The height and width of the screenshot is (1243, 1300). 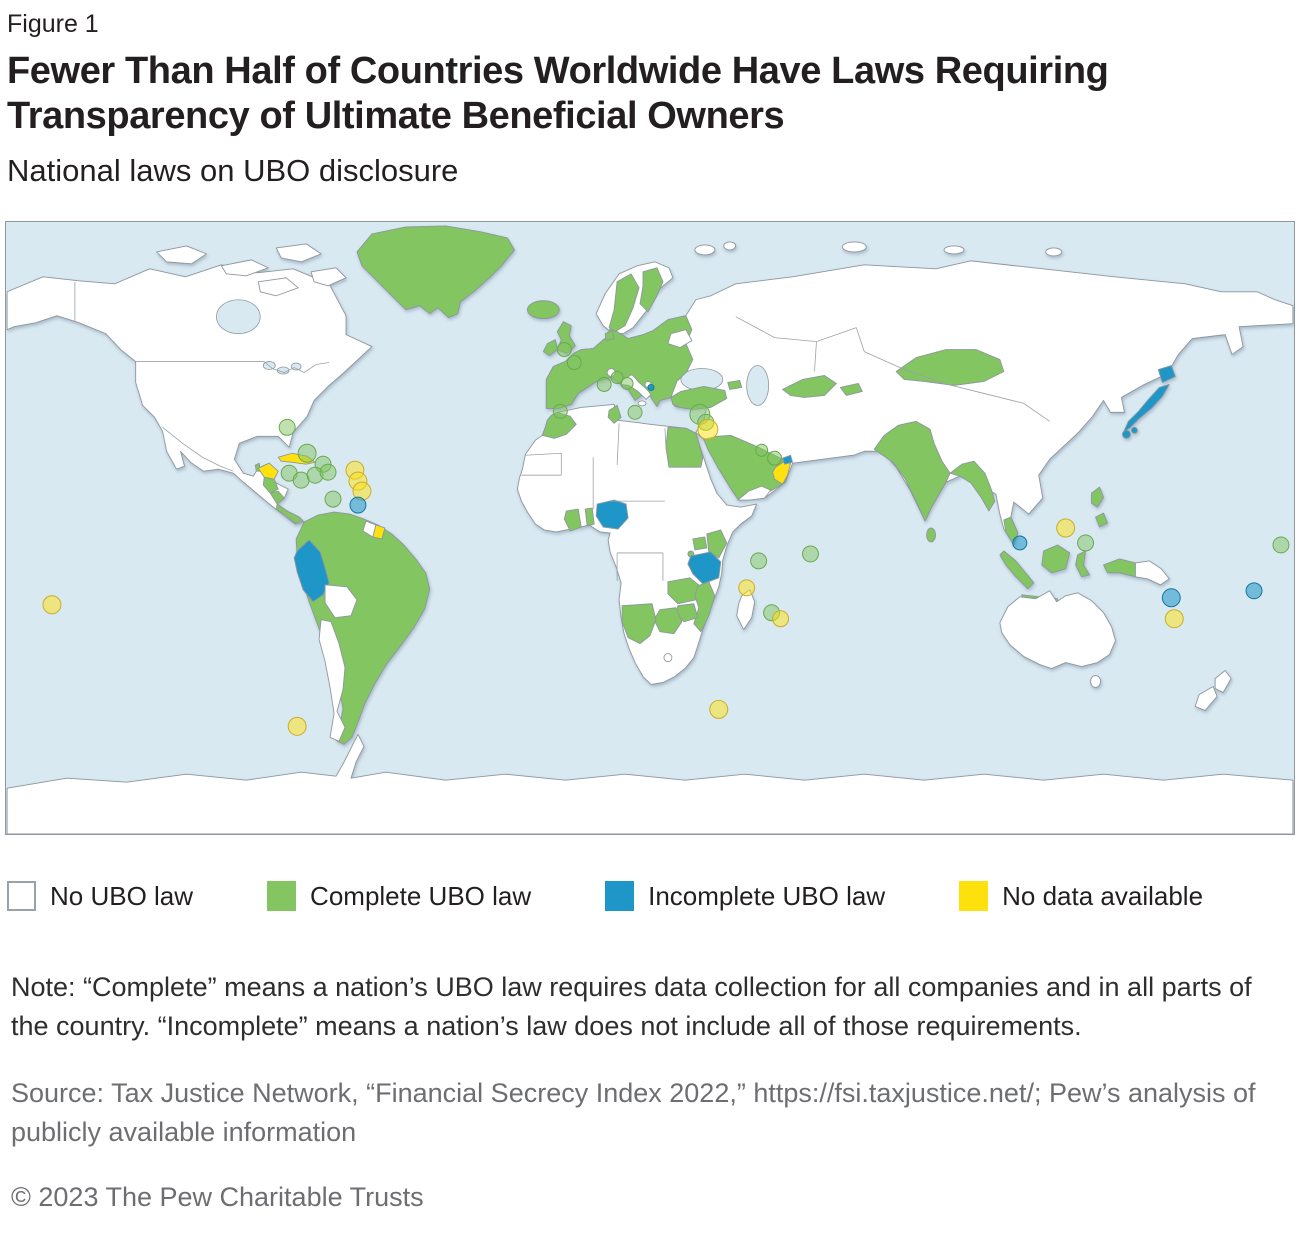 I want to click on country-australia, so click(x=1057, y=629).